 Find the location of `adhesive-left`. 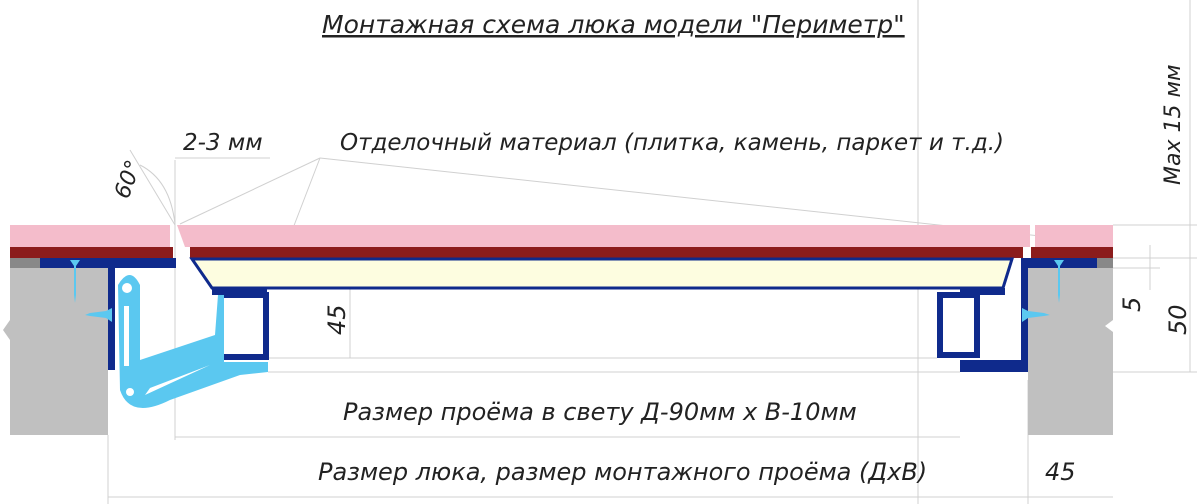

adhesive-left is located at coordinates (91, 252).